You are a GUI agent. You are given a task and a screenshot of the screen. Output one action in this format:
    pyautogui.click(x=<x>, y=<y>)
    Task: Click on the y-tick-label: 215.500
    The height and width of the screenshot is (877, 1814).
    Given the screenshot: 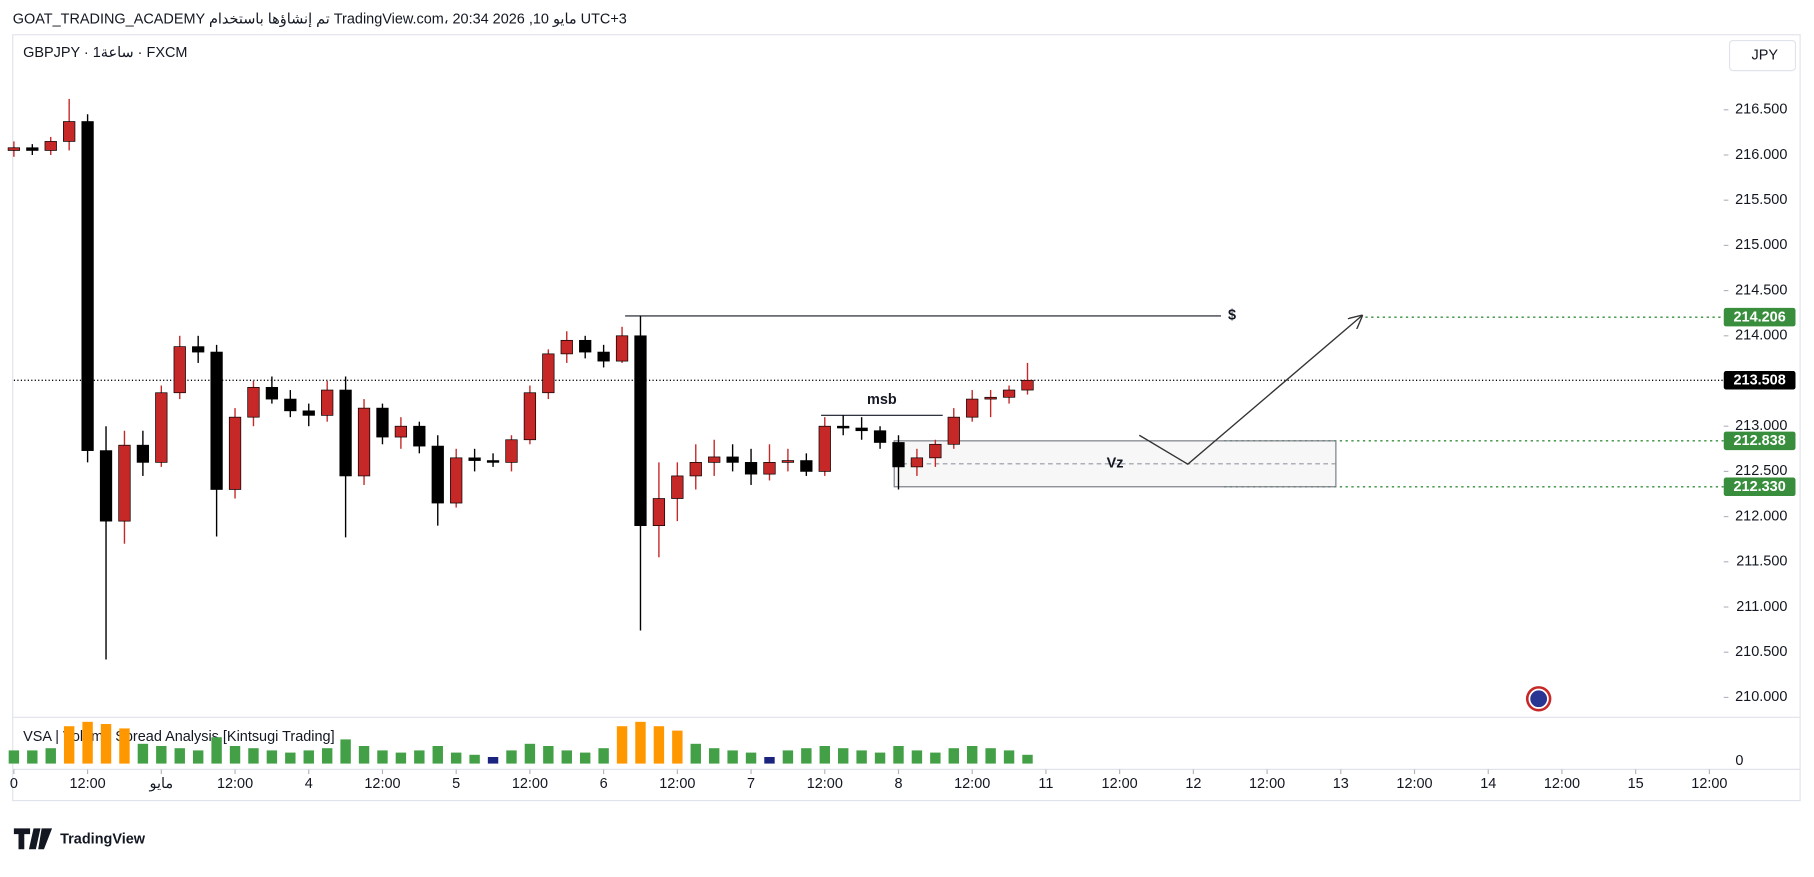 What is the action you would take?
    pyautogui.click(x=1761, y=200)
    